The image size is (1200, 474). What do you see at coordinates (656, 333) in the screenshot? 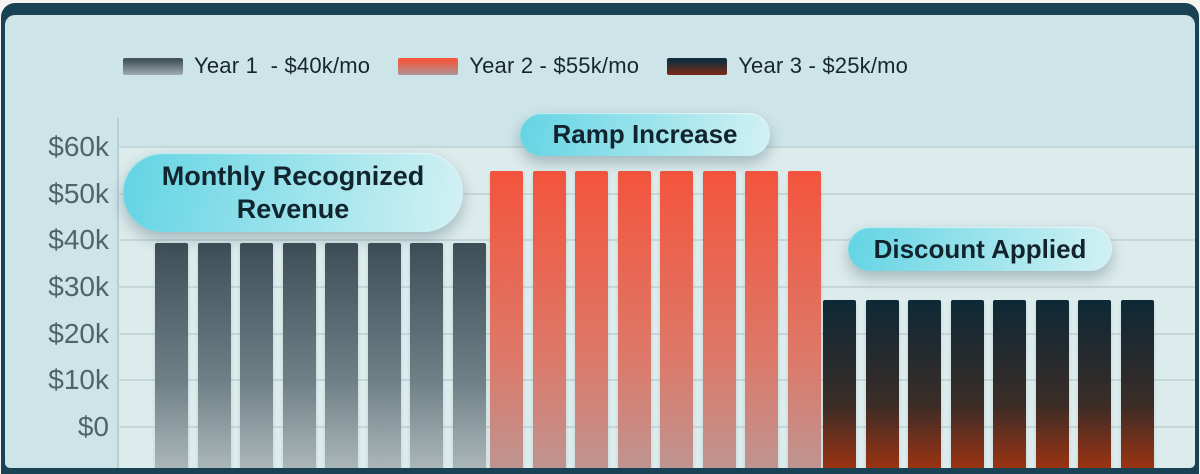
I see `gridline-$20k` at bounding box center [656, 333].